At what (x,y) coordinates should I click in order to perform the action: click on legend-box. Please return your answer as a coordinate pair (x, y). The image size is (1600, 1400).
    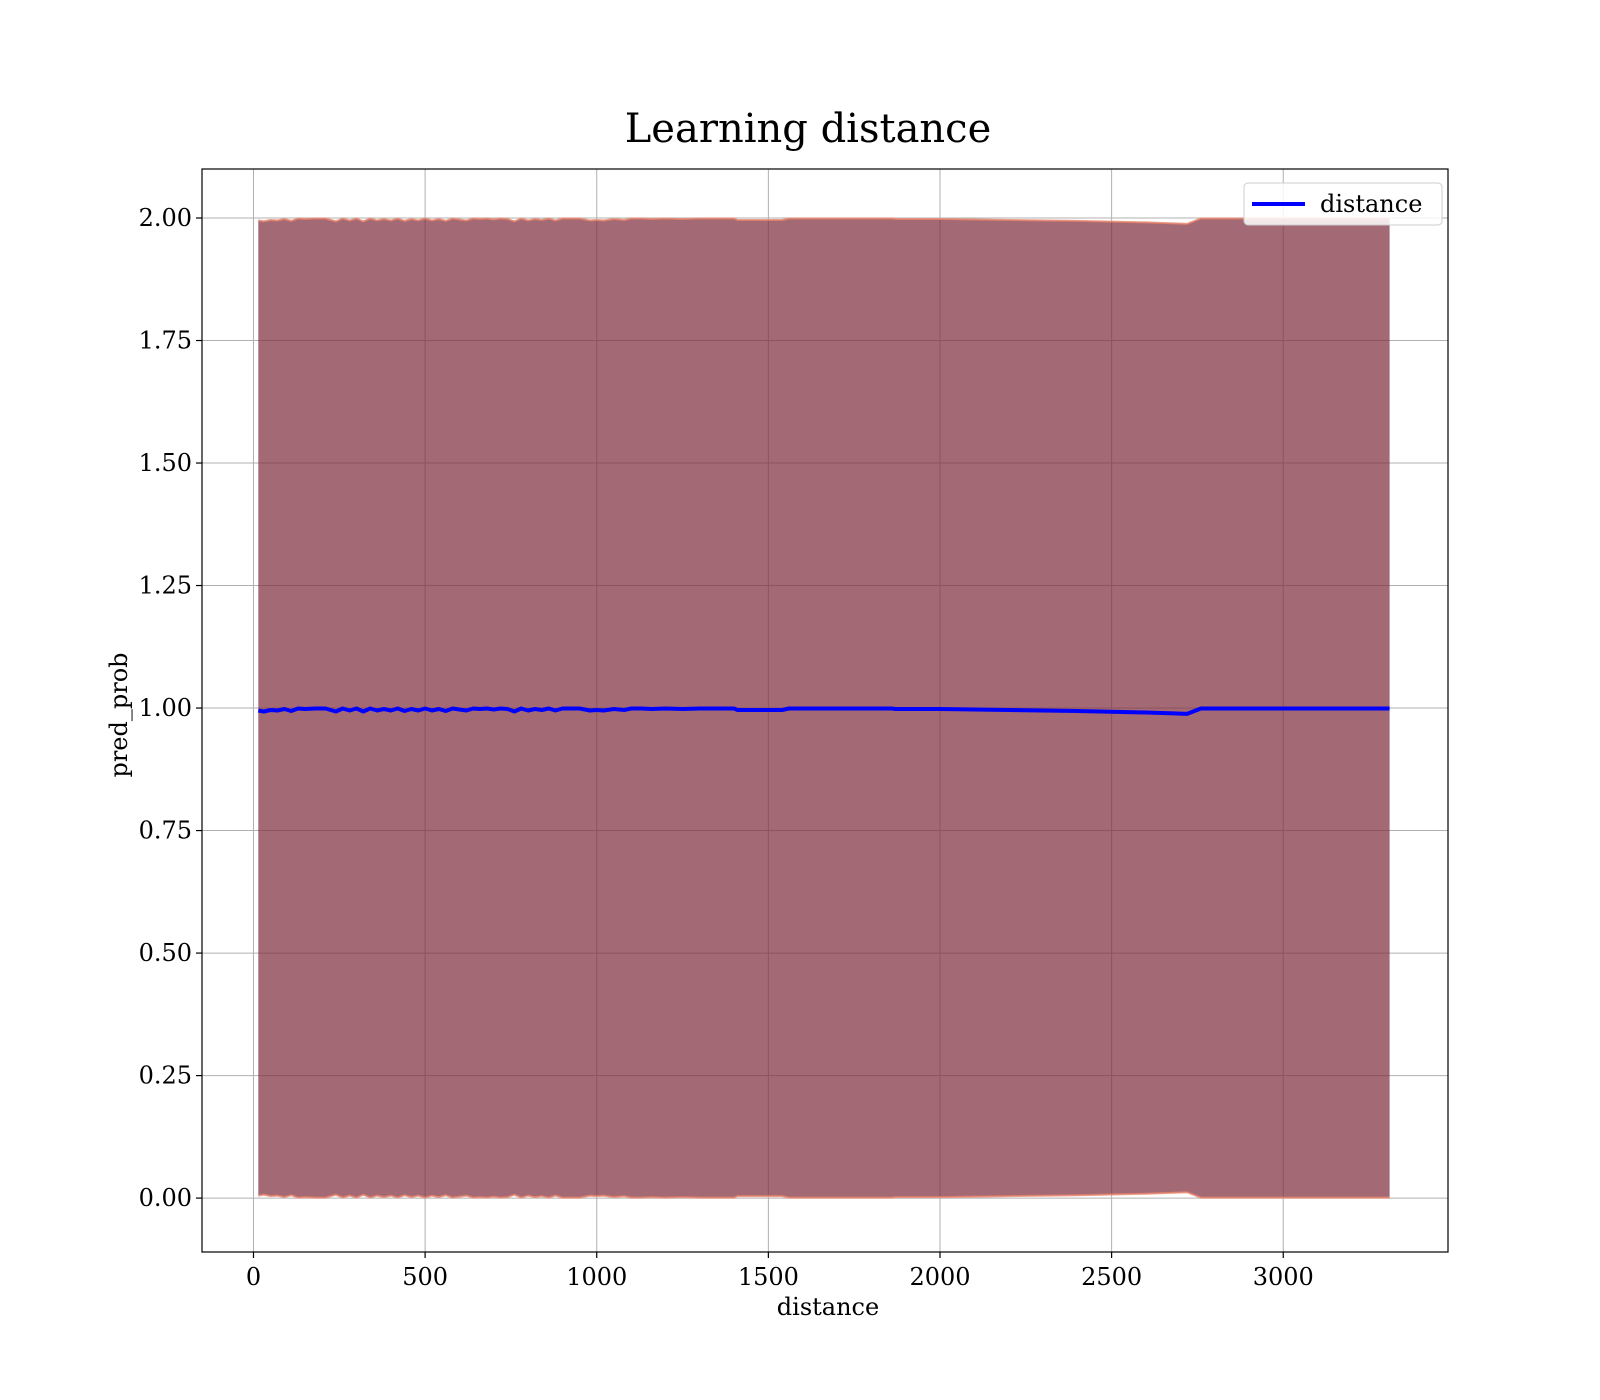
    Looking at the image, I should click on (1343, 204).